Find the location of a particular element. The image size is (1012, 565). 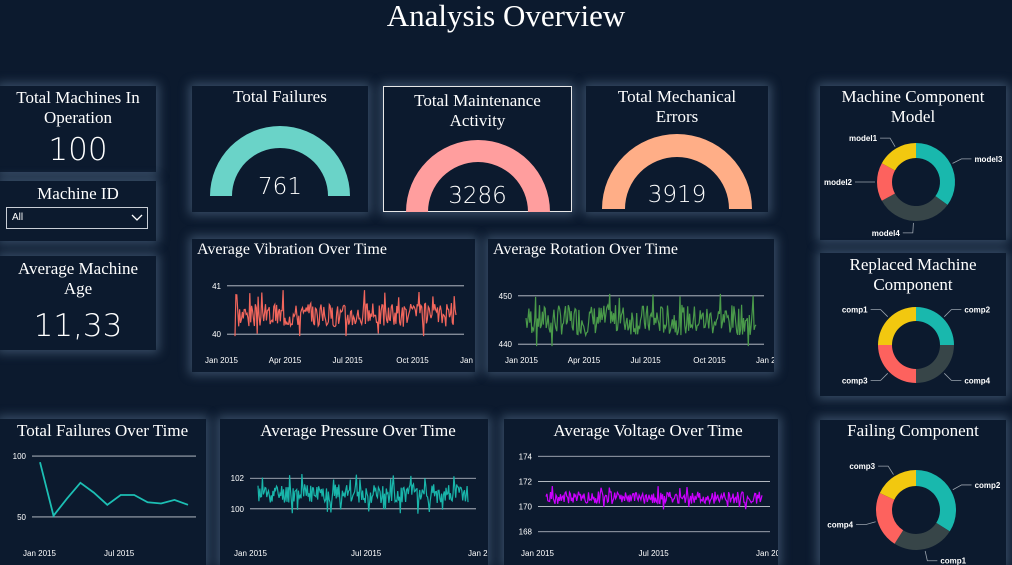

gauge-value: 761 is located at coordinates (280, 187).